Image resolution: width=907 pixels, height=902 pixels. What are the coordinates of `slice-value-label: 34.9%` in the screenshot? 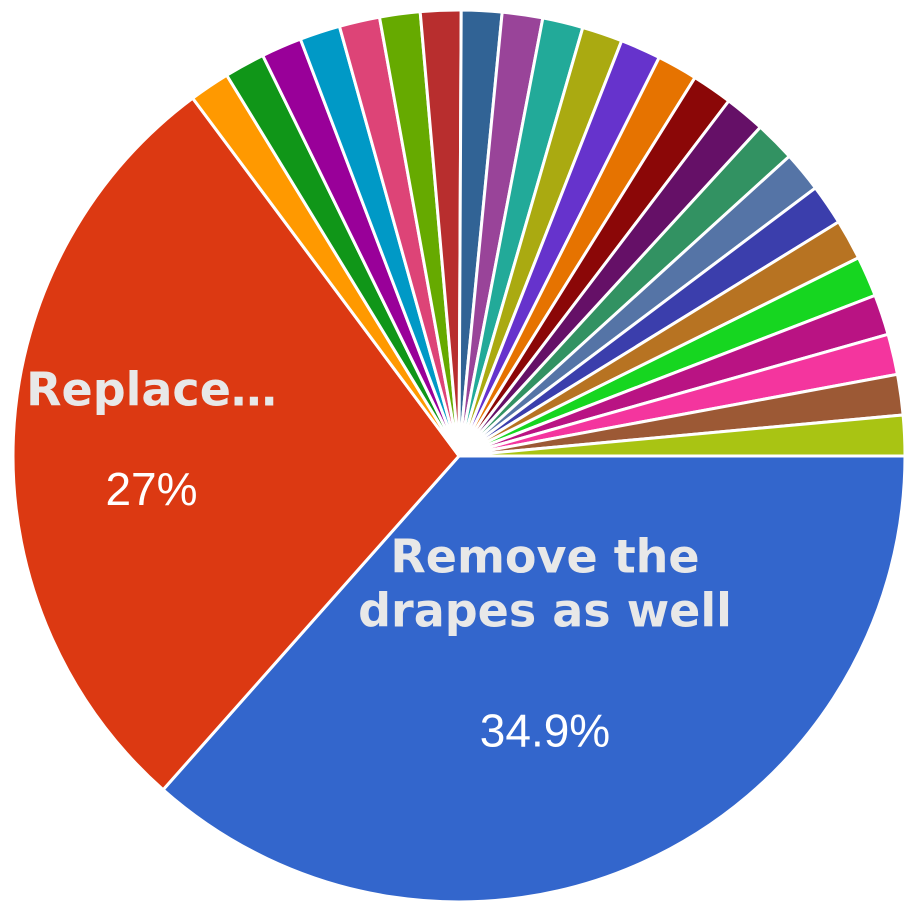 It's located at (545, 730).